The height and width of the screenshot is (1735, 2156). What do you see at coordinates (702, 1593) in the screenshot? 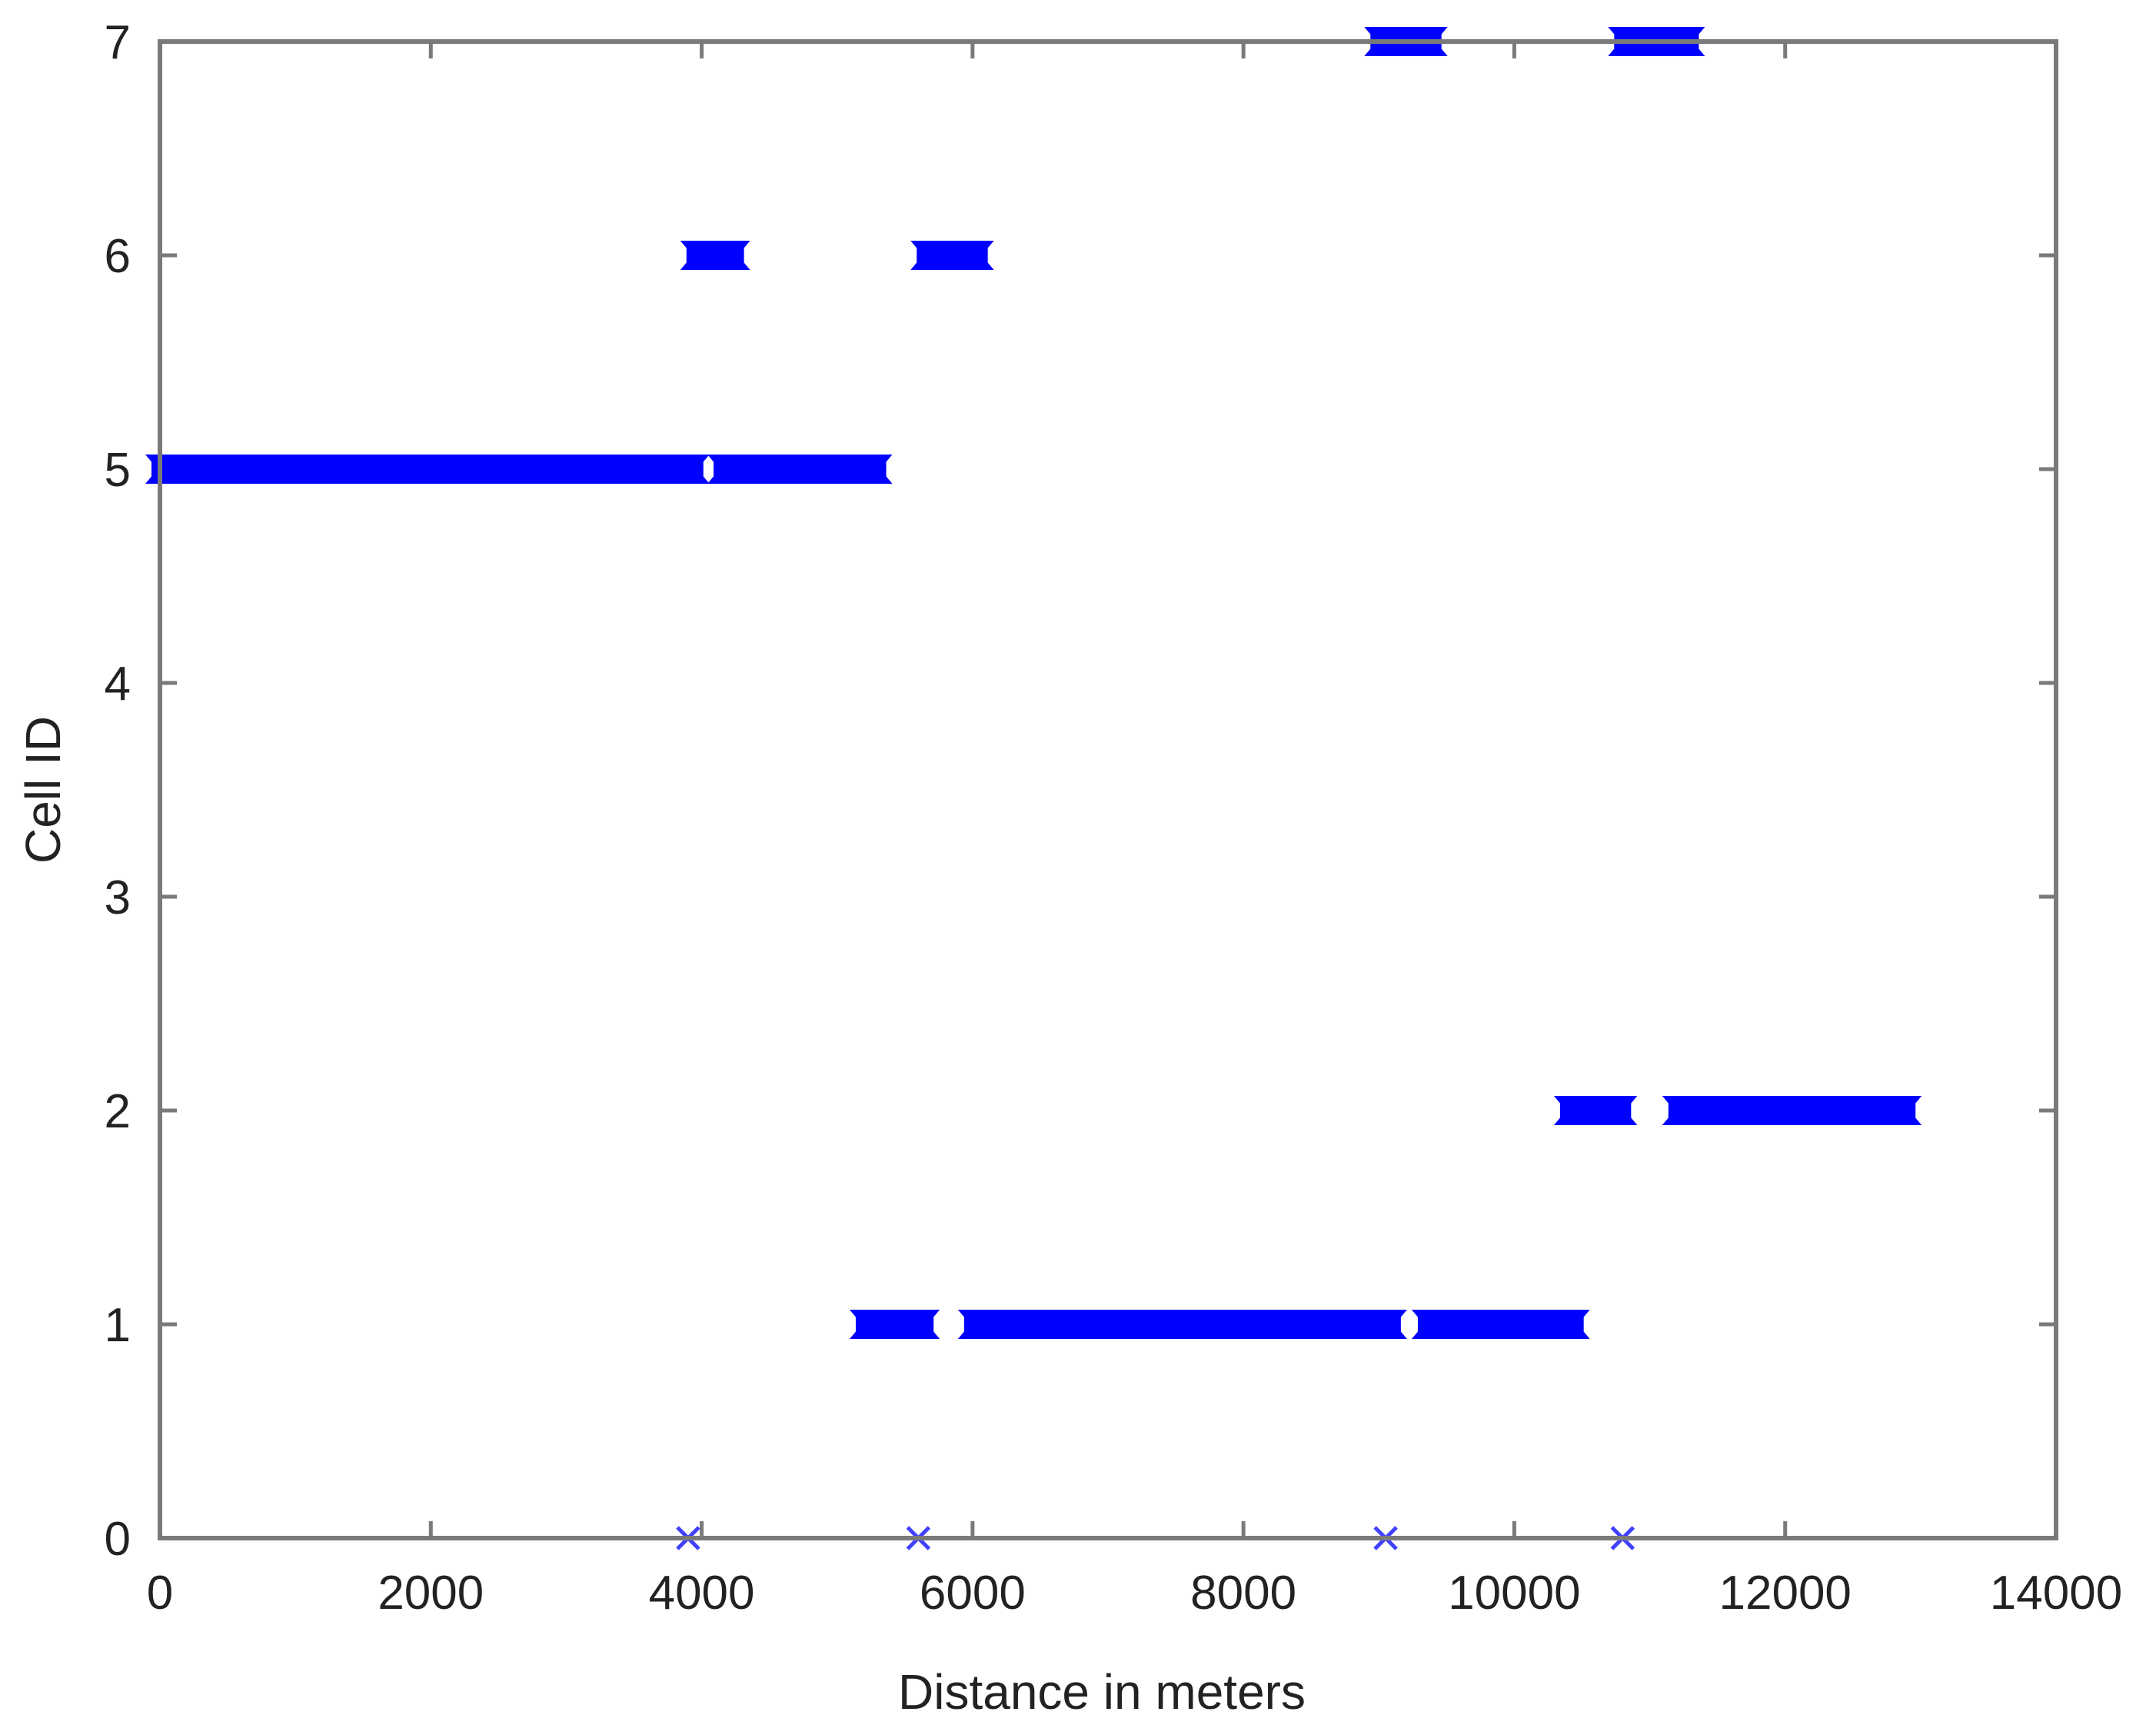
I see `x-tick-label: 4000` at bounding box center [702, 1593].